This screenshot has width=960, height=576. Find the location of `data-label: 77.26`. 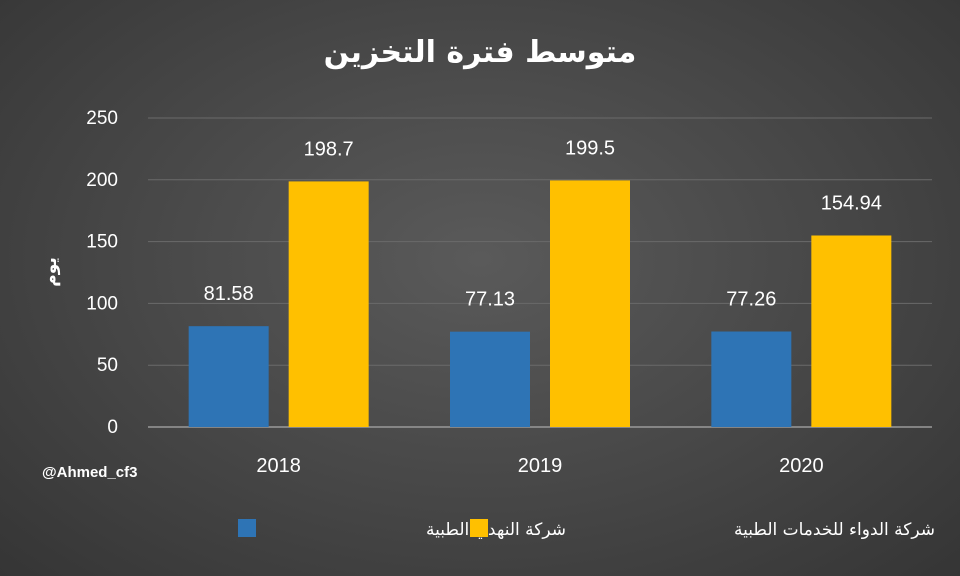

data-label: 77.26 is located at coordinates (751, 300).